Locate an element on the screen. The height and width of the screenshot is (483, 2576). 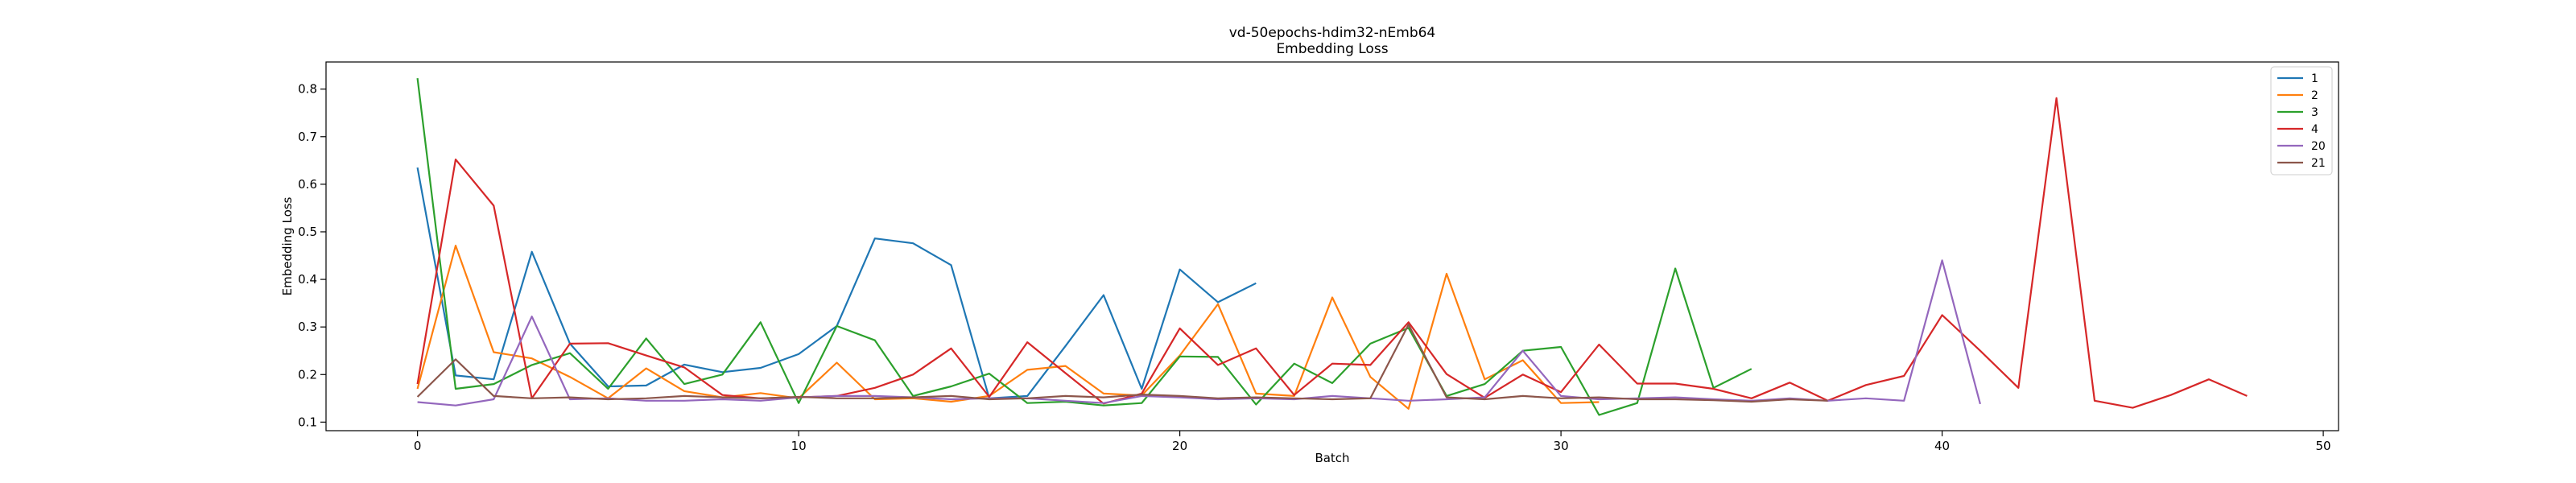
y-tick-label: 0.5 is located at coordinates (307, 232).